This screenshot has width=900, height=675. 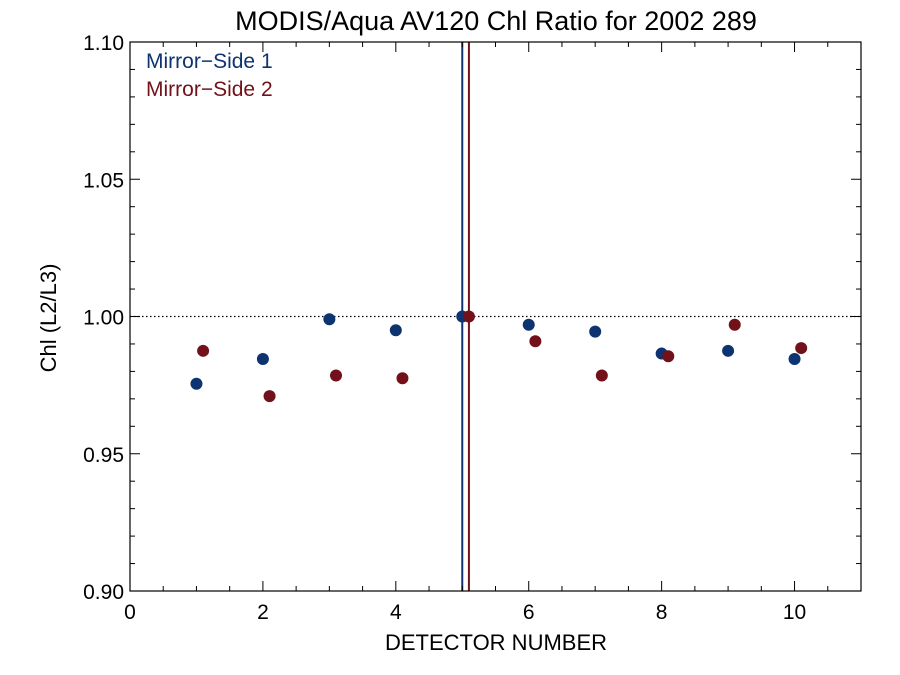 What do you see at coordinates (209, 61) in the screenshot?
I see `legend-entry-mirror-side-1: Mirror−Side 1` at bounding box center [209, 61].